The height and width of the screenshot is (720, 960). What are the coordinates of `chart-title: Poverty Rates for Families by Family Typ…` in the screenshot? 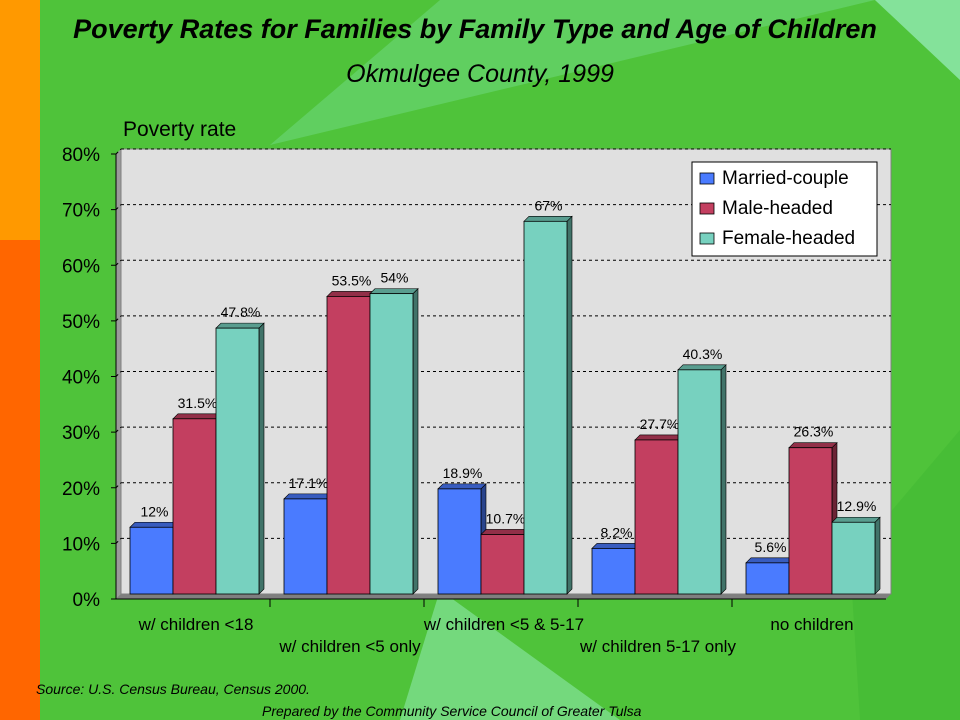 It's located at (475, 29).